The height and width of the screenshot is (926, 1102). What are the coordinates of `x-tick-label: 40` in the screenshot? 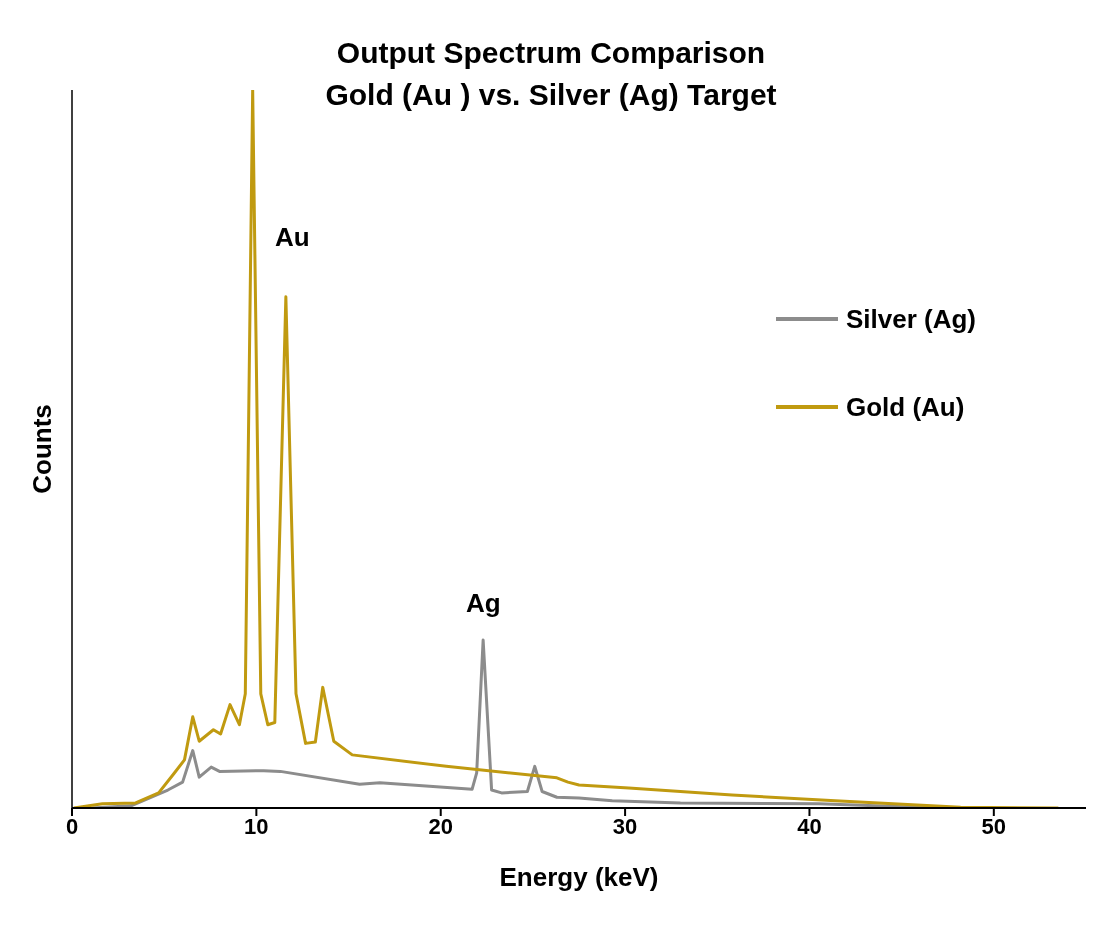 It's located at (809, 826).